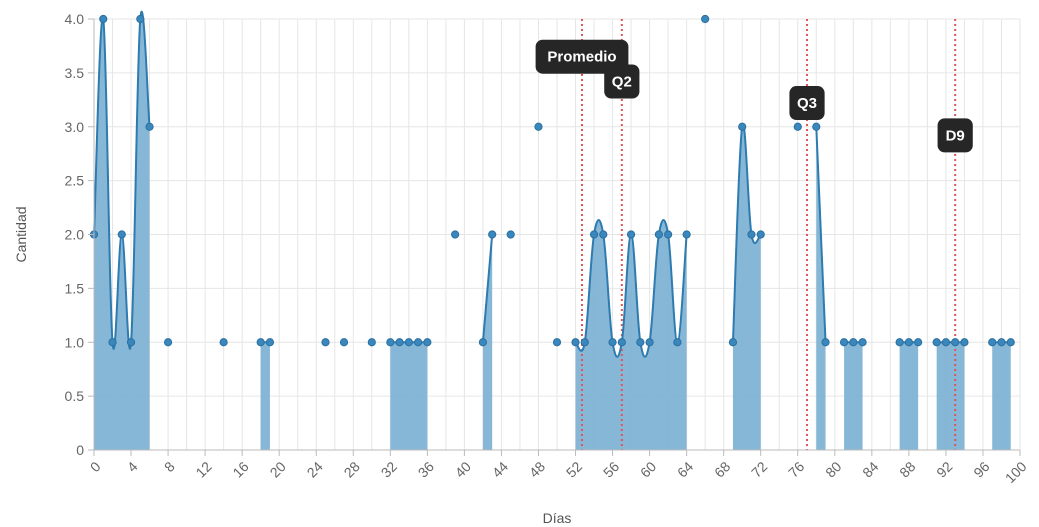 The width and height of the screenshot is (1039, 527). I want to click on y-axis-title: Cantidad, so click(21, 234).